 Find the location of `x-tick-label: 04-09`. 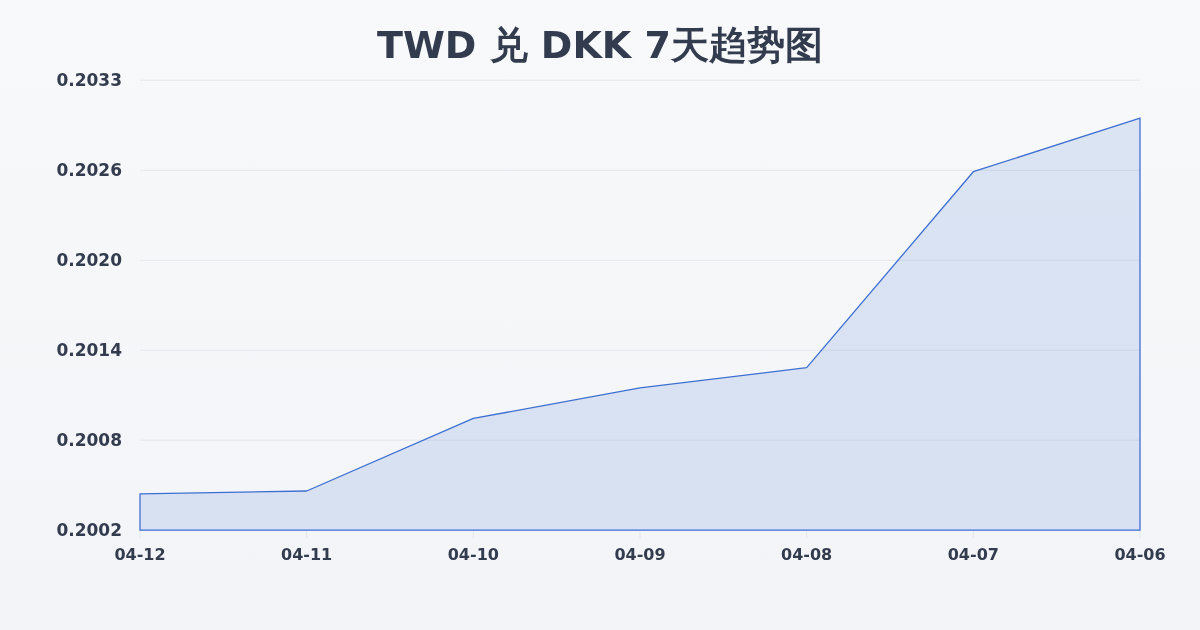

x-tick-label: 04-09 is located at coordinates (640, 554).